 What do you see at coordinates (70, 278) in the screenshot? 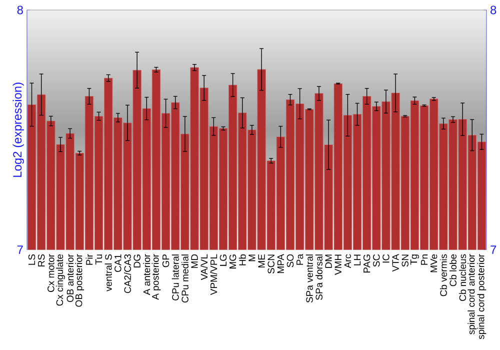
I see `x-tick-label: OB anterior` at bounding box center [70, 278].